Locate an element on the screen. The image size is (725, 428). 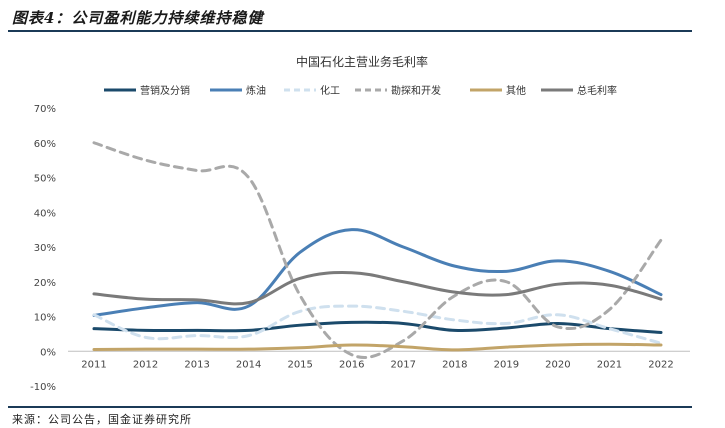
chart-legend: 营销及分销 炼油 化工 勘探和开发 其他 总毛利率 is located at coordinates (360, 90).